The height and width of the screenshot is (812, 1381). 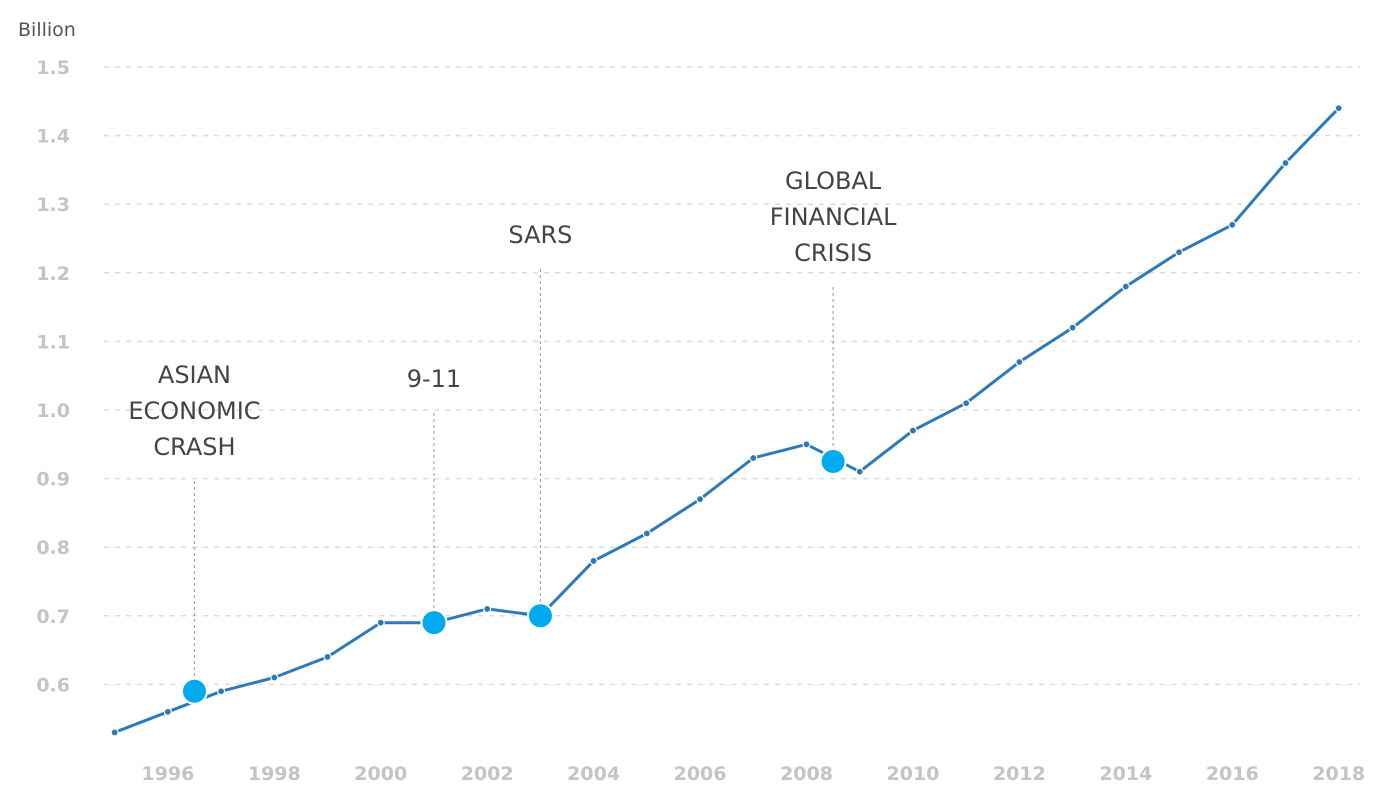 I want to click on event-label-line: FINANCIAL, so click(x=833, y=217).